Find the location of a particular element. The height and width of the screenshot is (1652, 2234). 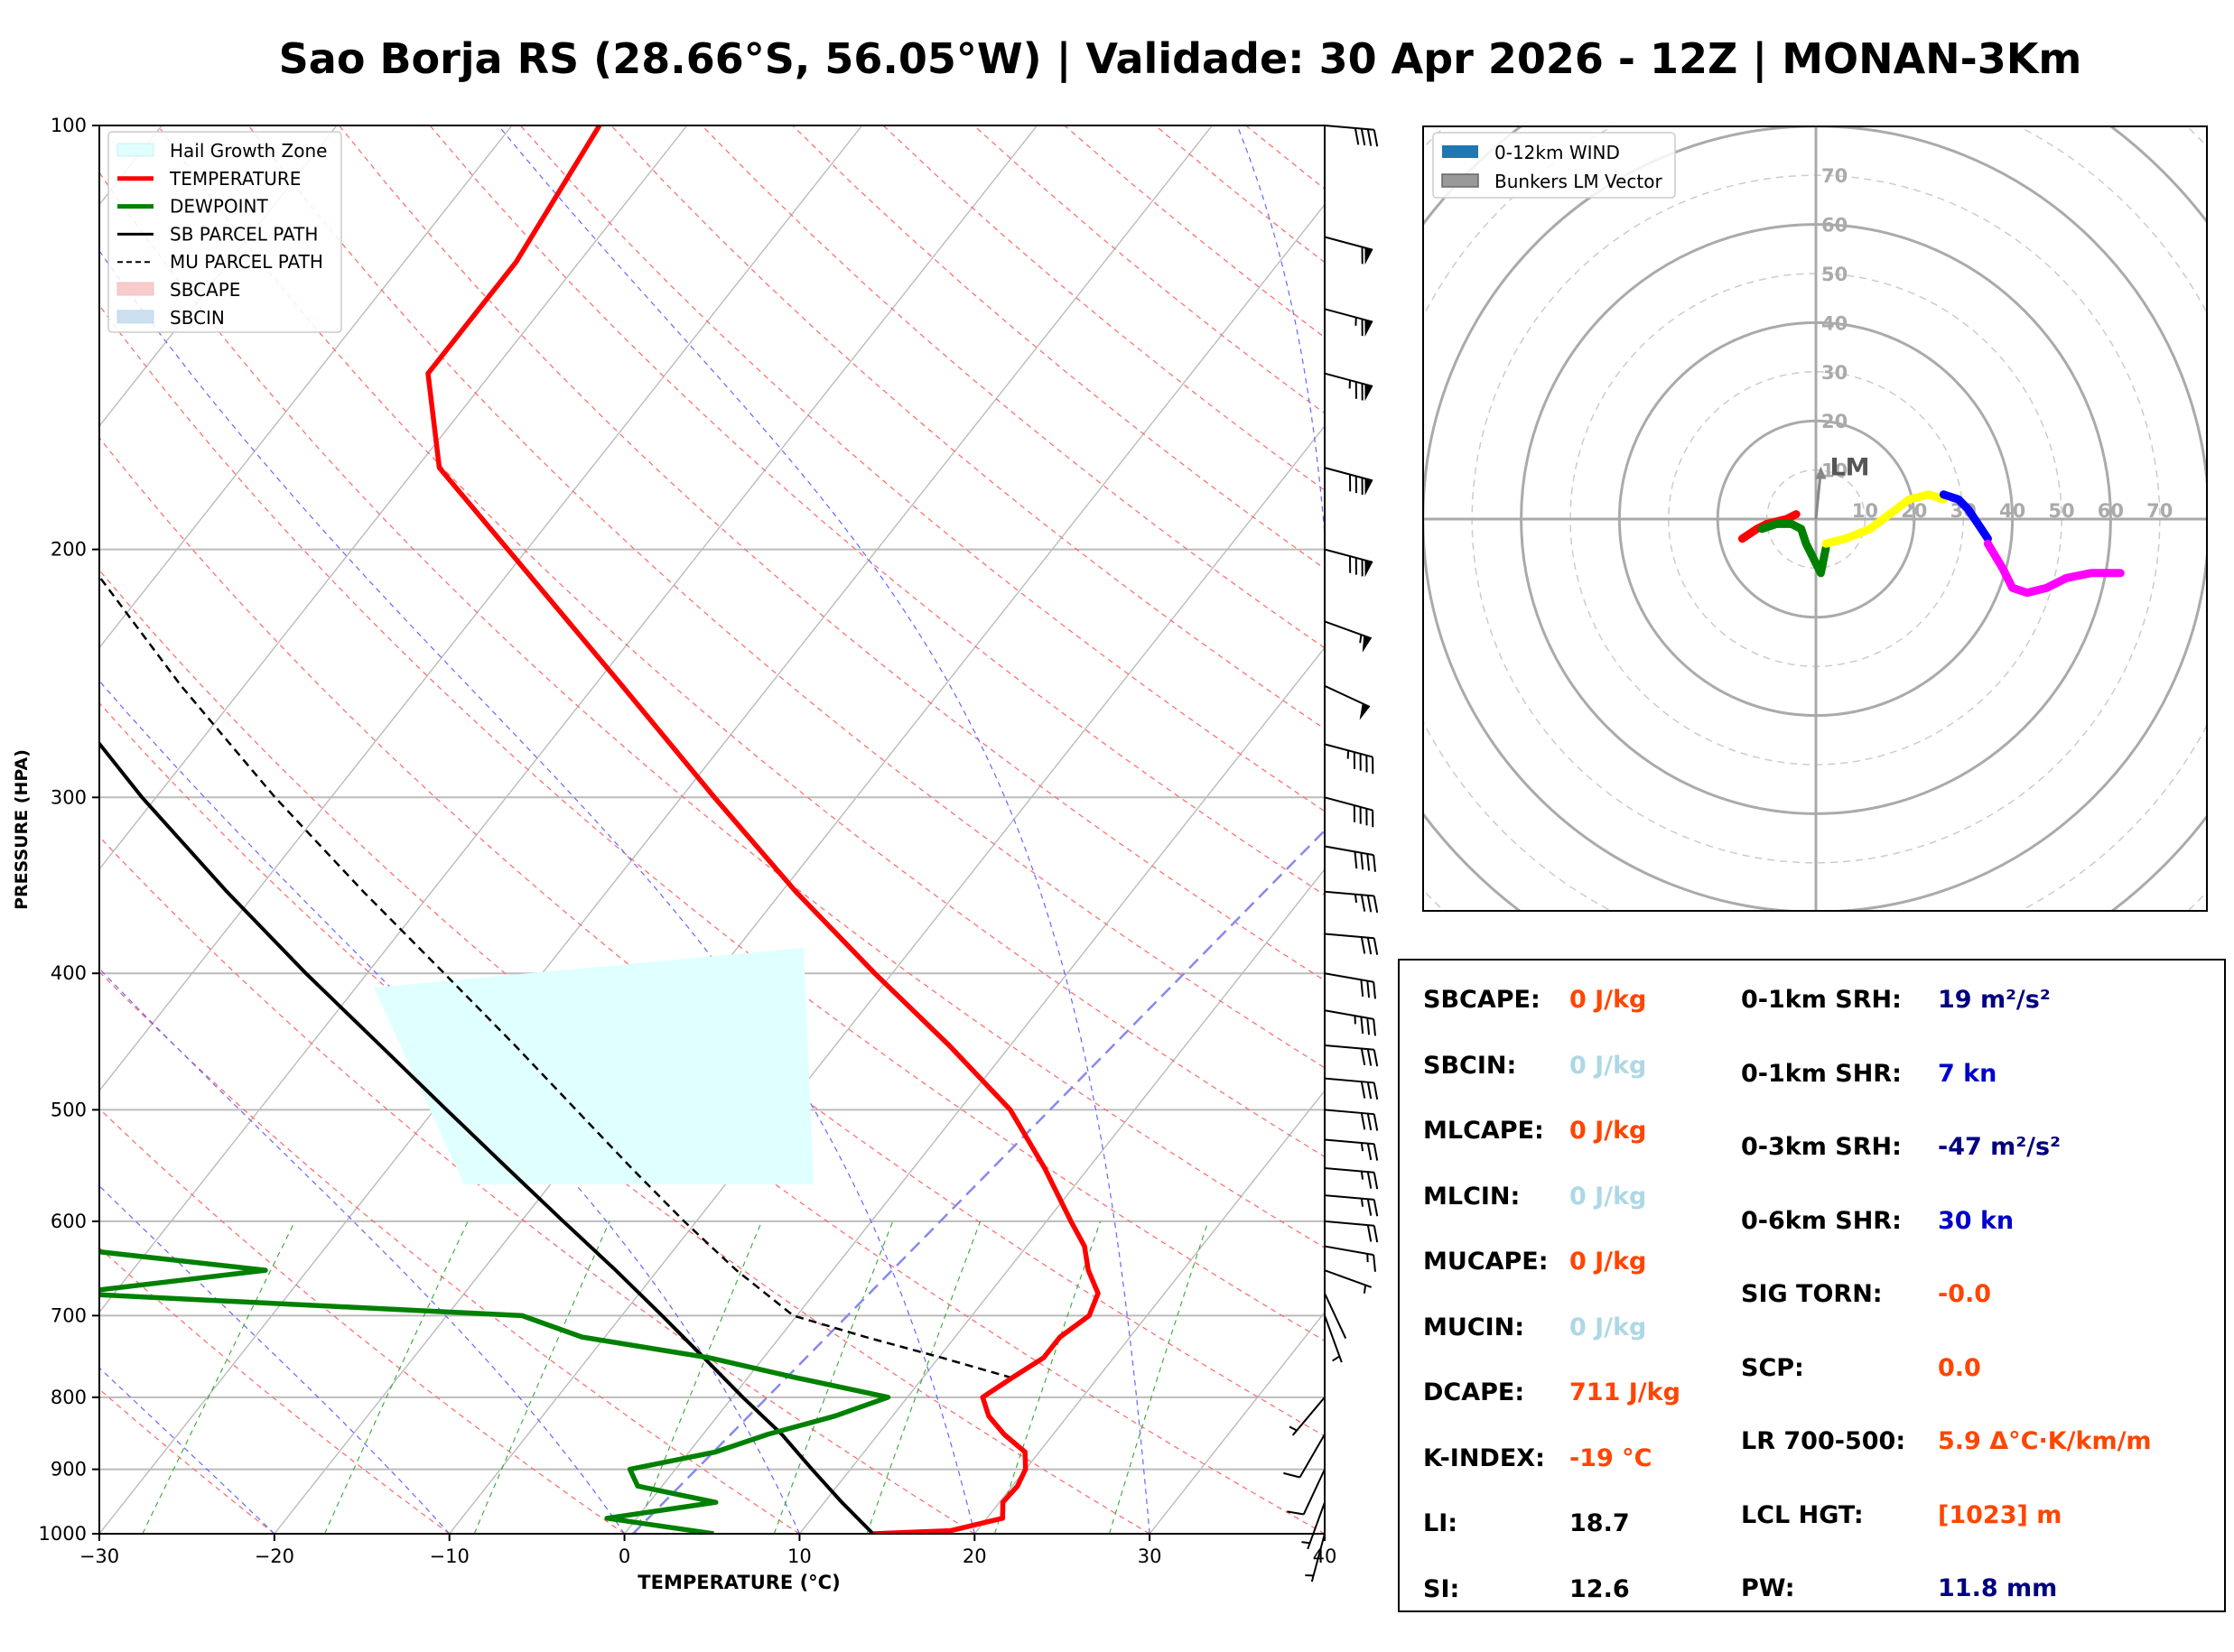

param-value: 7 kn is located at coordinates (1968, 1073).